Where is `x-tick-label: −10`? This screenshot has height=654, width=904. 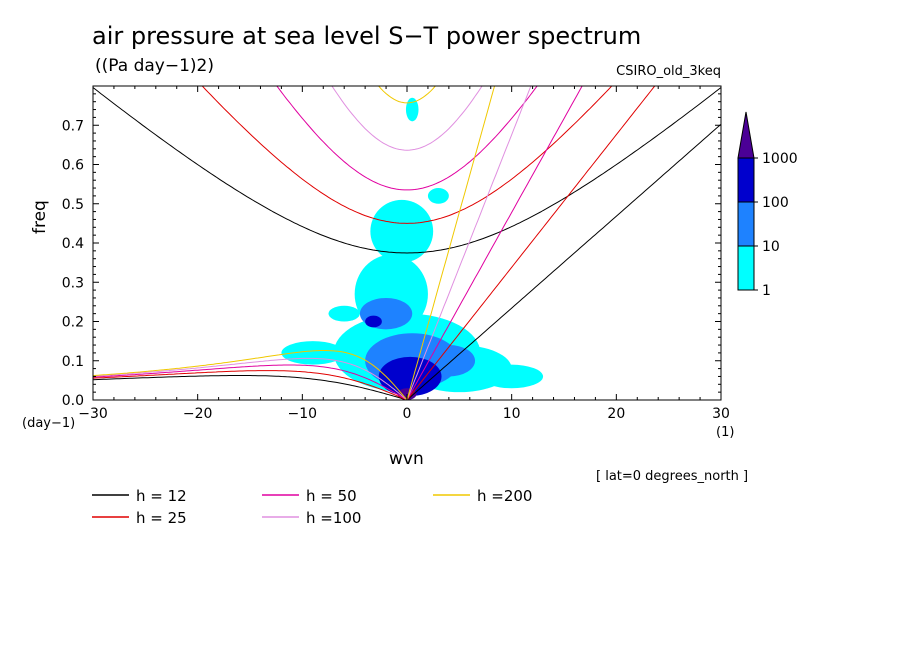
x-tick-label: −10 is located at coordinates (303, 414).